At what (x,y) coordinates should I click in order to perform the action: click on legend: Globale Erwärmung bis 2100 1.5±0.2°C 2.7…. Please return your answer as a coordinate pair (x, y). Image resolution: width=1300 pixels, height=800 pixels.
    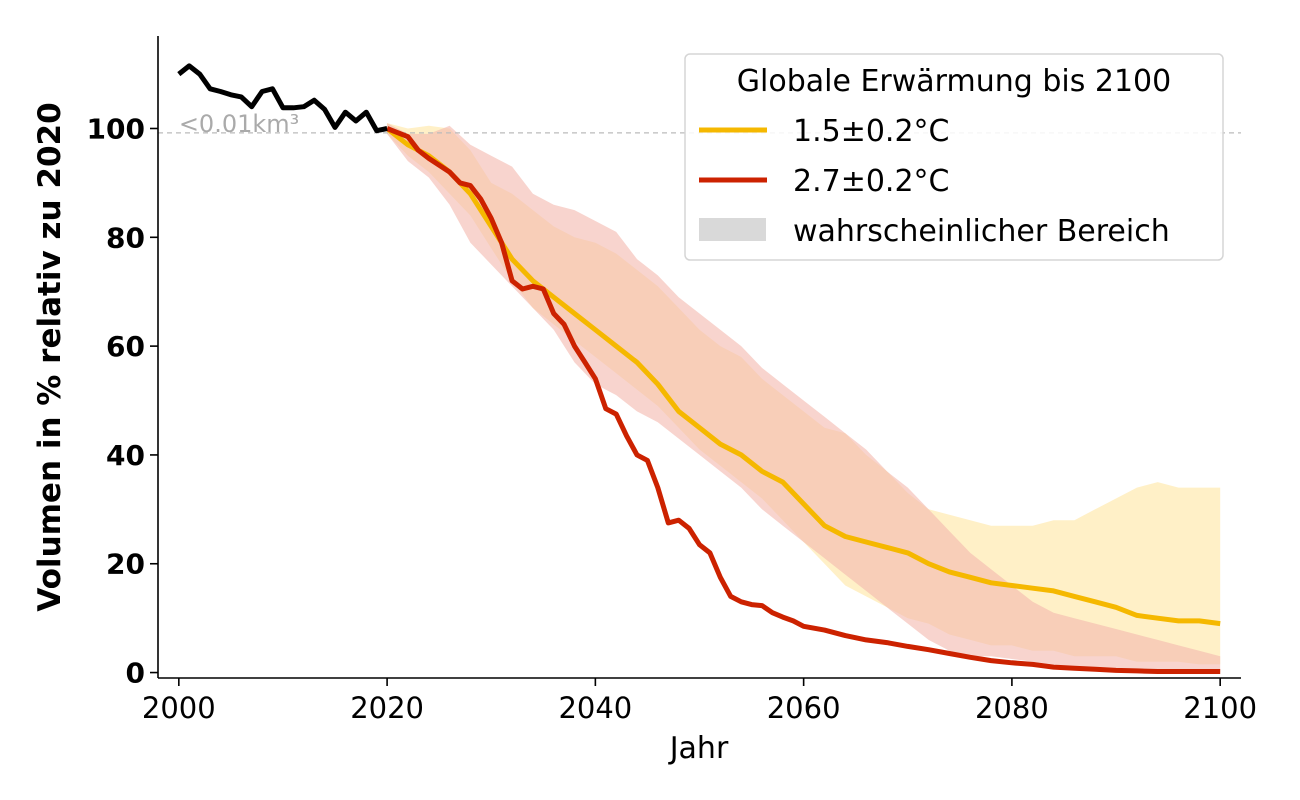
    Looking at the image, I should click on (954, 157).